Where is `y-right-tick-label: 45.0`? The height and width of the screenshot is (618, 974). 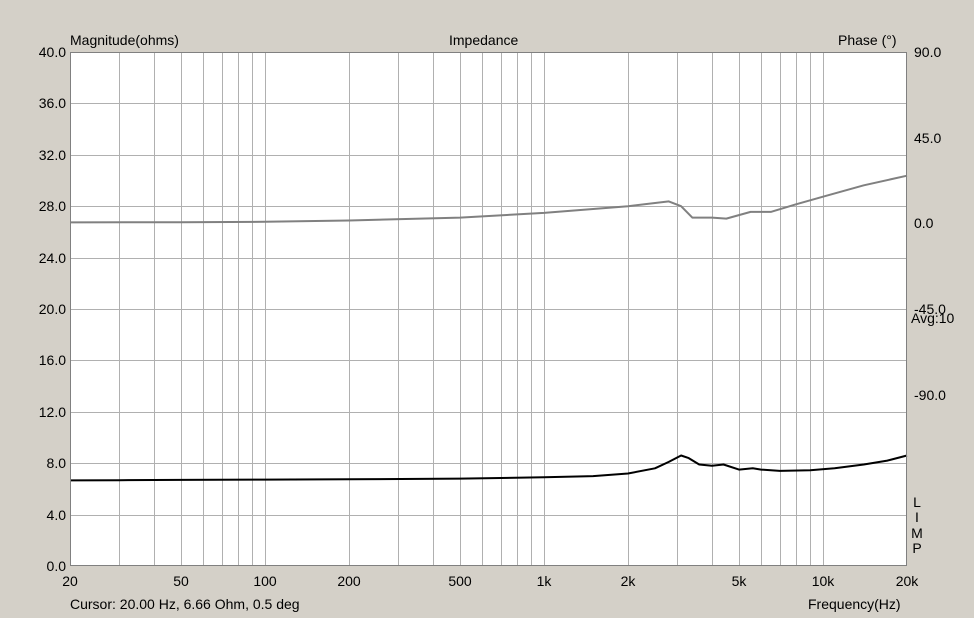 y-right-tick-label: 45.0 is located at coordinates (928, 137).